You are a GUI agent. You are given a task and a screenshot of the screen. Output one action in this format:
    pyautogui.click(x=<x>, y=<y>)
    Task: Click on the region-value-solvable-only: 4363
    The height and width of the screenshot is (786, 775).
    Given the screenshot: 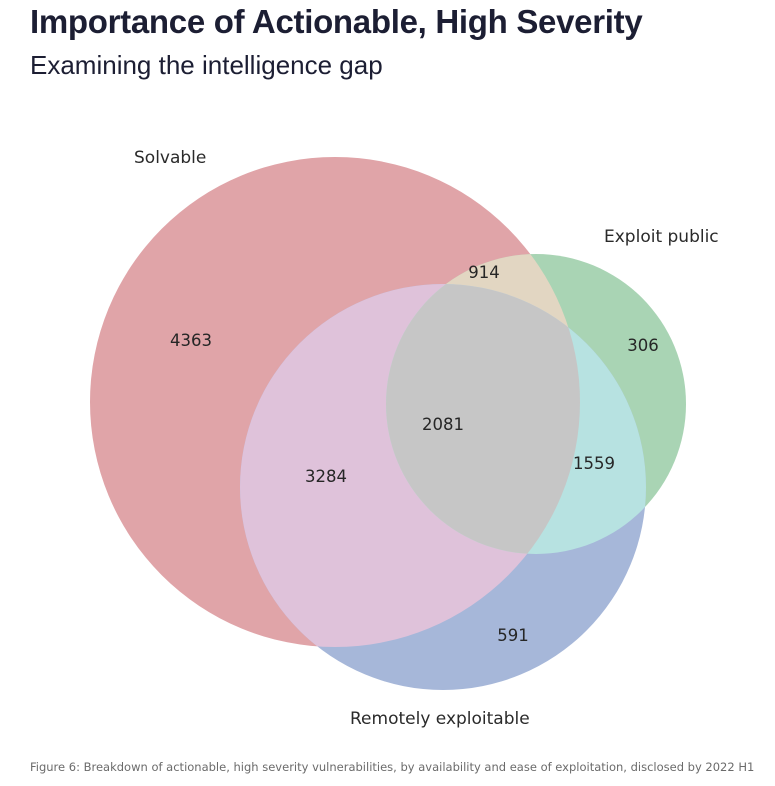 What is the action you would take?
    pyautogui.click(x=191, y=340)
    